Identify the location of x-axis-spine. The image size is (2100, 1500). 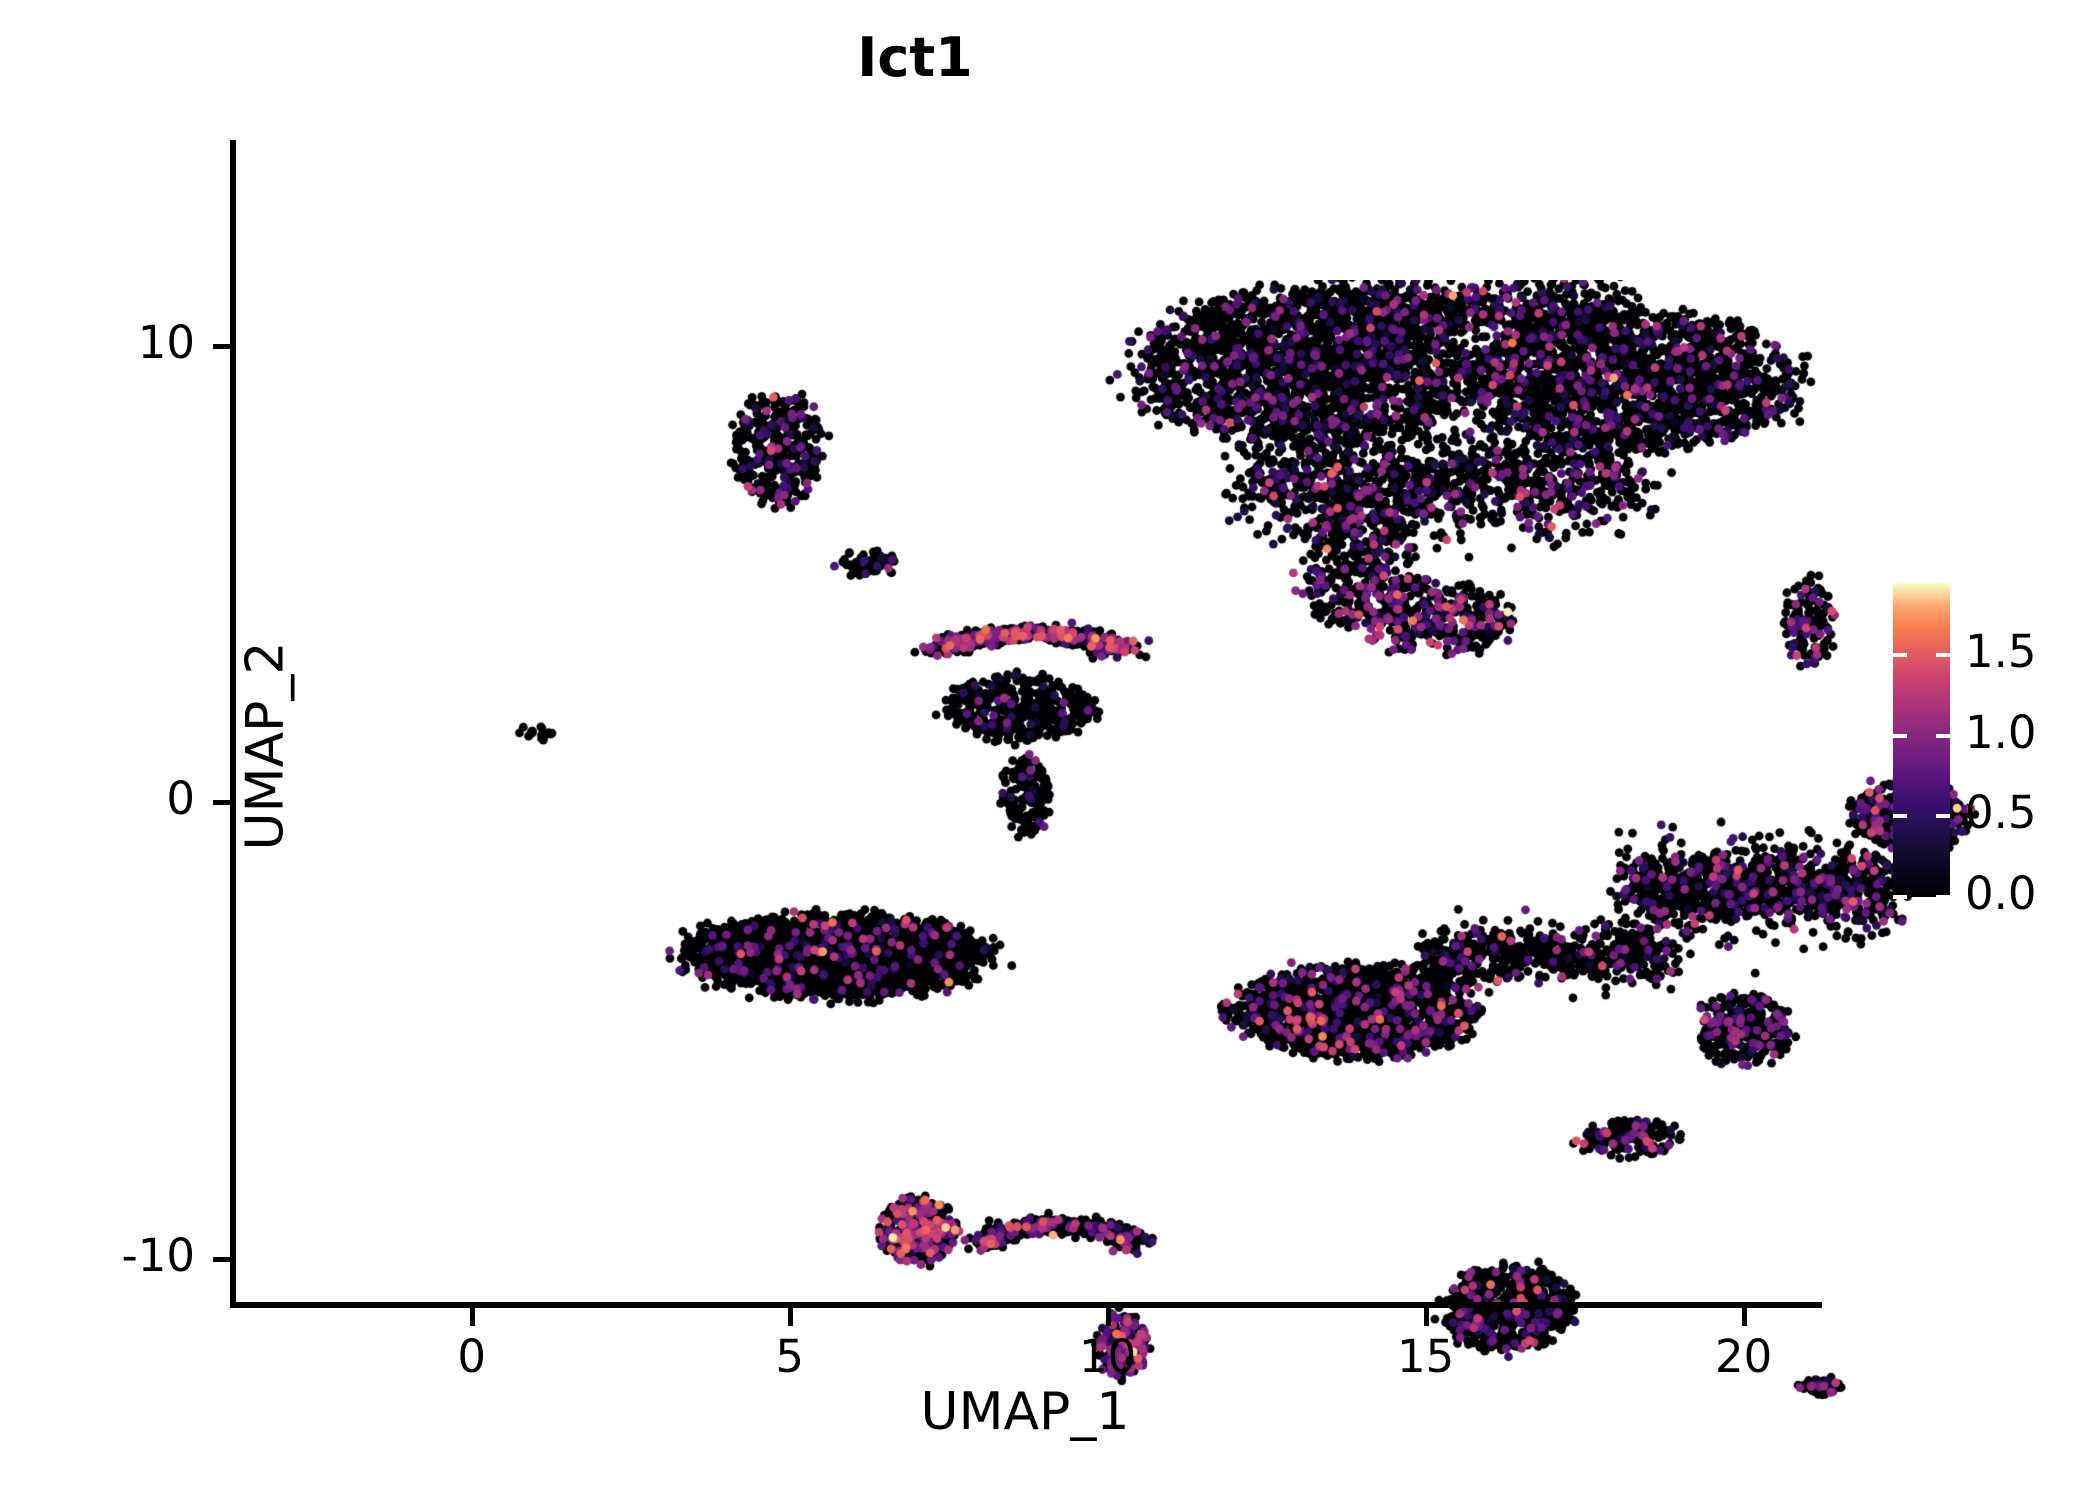
(1026, 1305).